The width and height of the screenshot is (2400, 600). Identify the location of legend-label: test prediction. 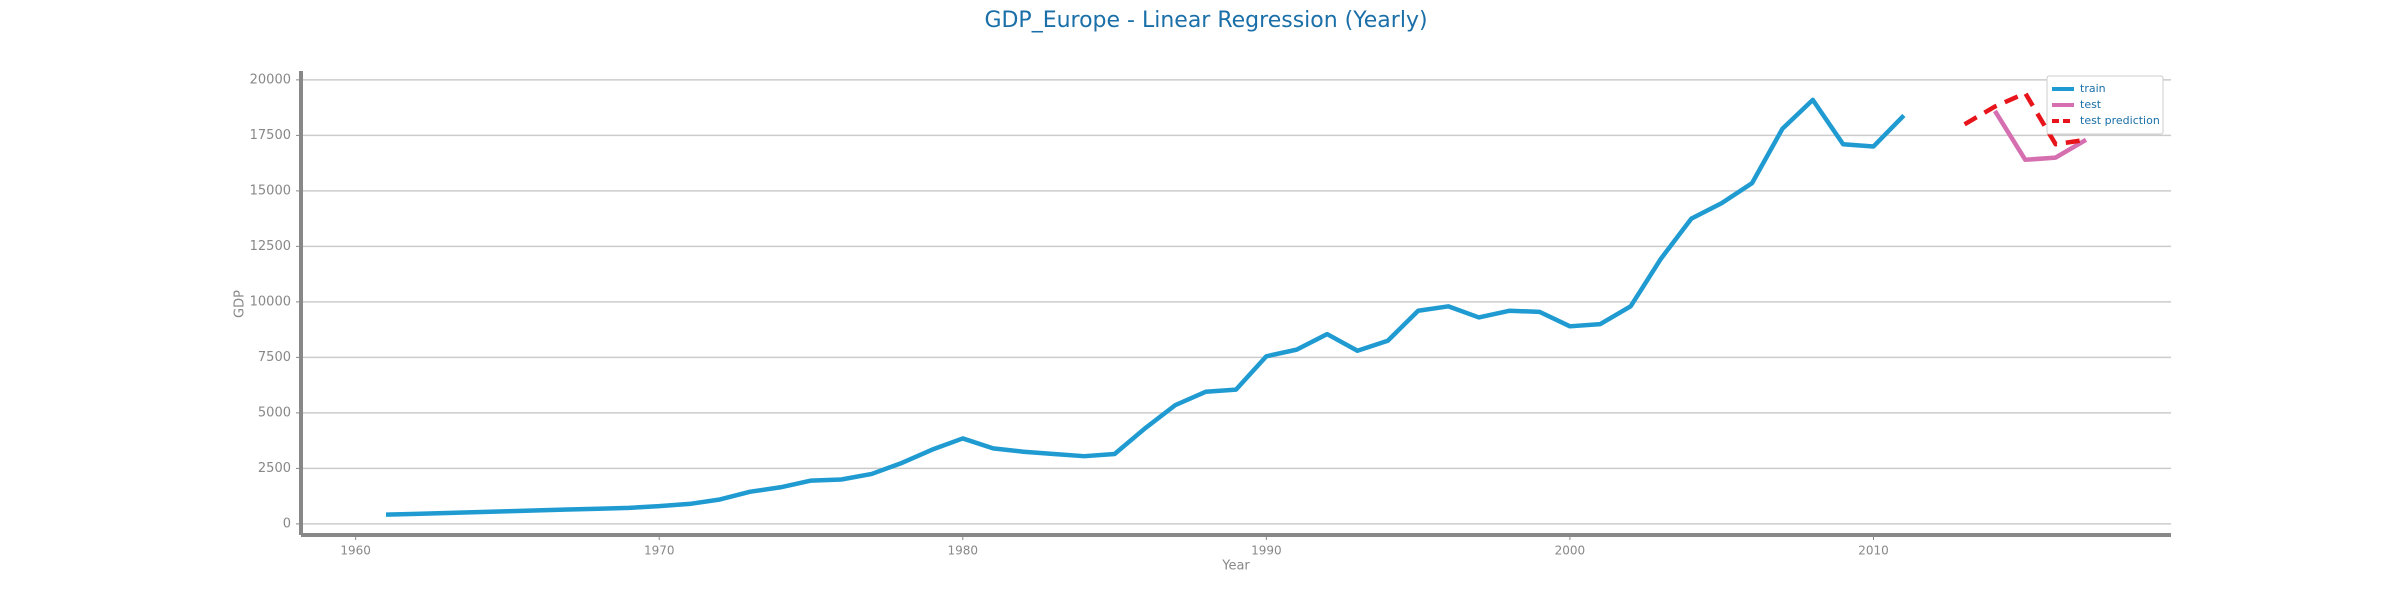
(2120, 120).